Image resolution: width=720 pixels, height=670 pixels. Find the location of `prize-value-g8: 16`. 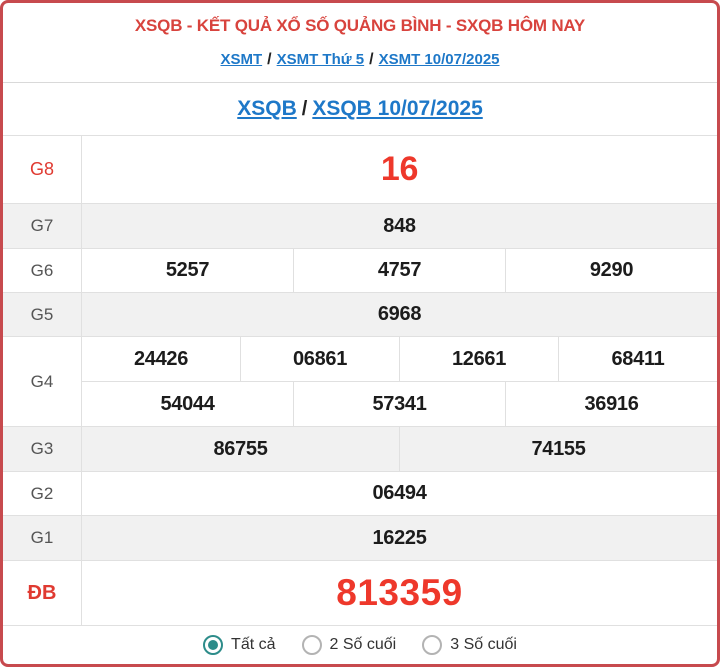

prize-value-g8: 16 is located at coordinates (399, 169).